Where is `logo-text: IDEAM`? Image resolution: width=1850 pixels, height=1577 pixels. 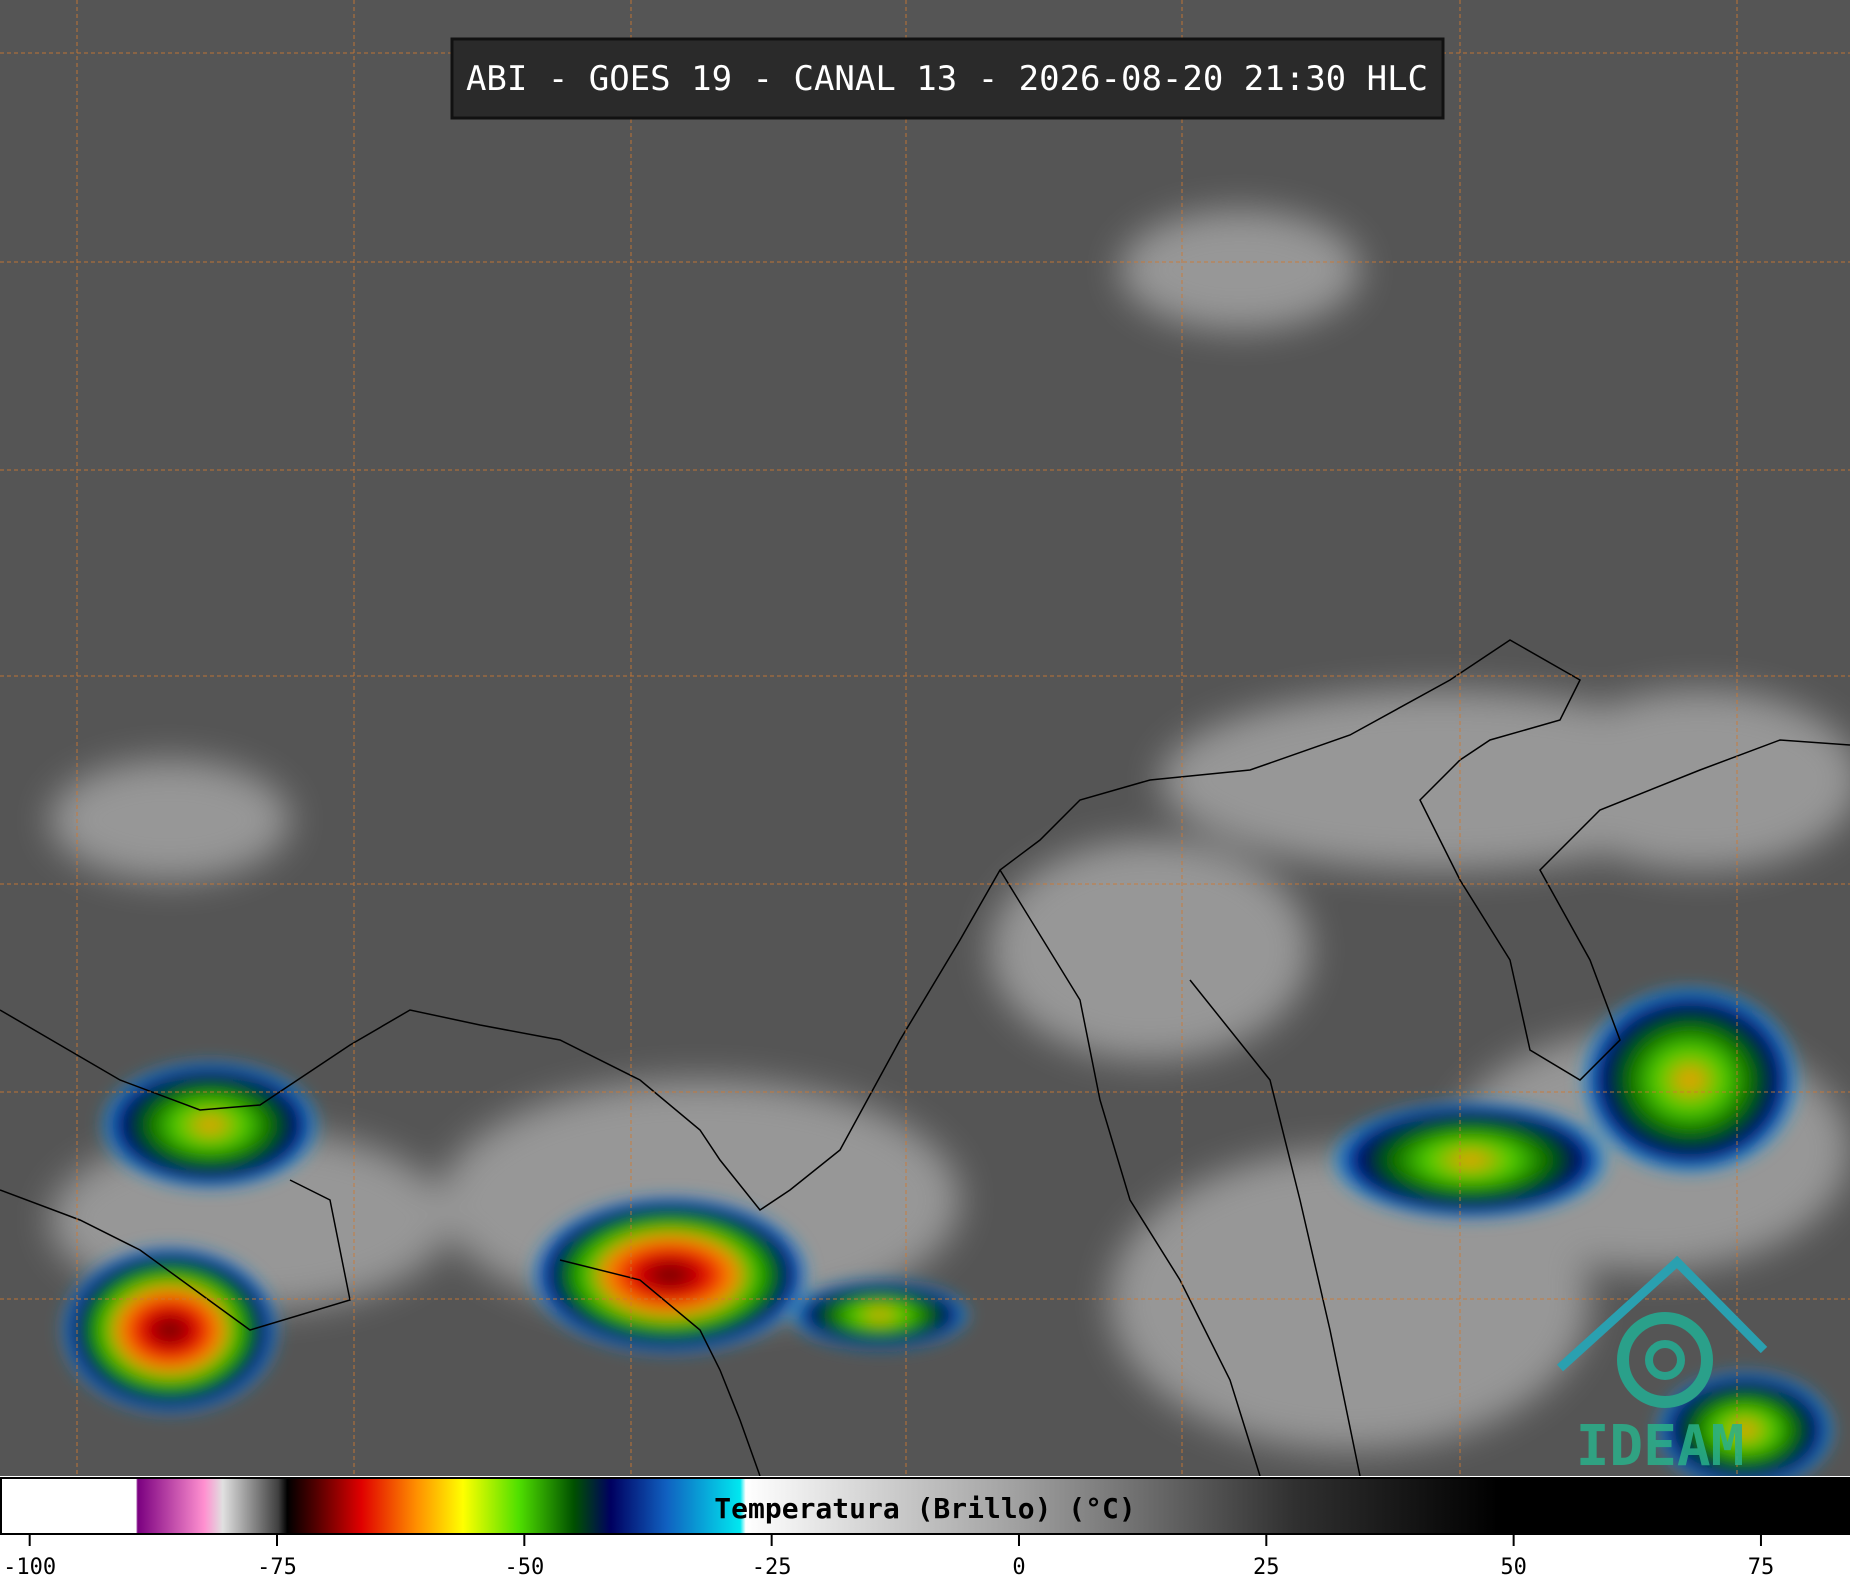
logo-text: IDEAM is located at coordinates (1660, 1446).